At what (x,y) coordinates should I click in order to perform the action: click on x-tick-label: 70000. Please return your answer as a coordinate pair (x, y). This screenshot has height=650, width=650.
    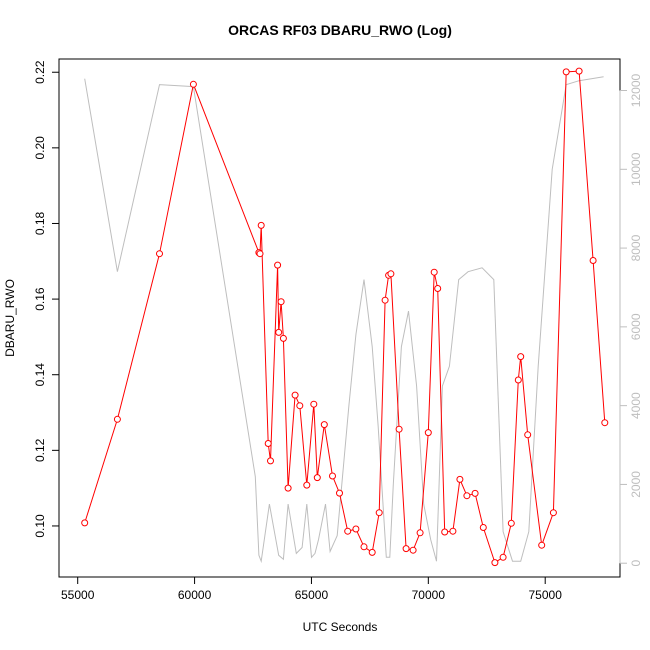
    Looking at the image, I should click on (429, 595).